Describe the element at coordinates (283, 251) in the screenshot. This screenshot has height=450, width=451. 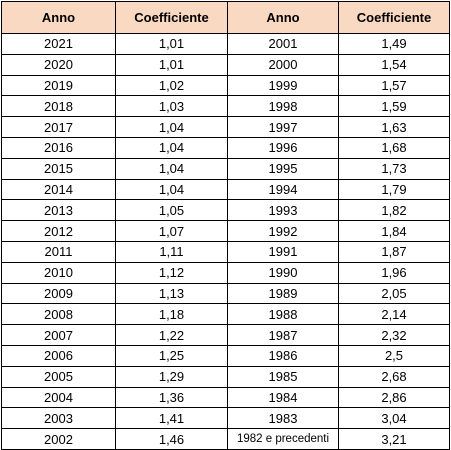
I see `cell-year-right: 1991` at that location.